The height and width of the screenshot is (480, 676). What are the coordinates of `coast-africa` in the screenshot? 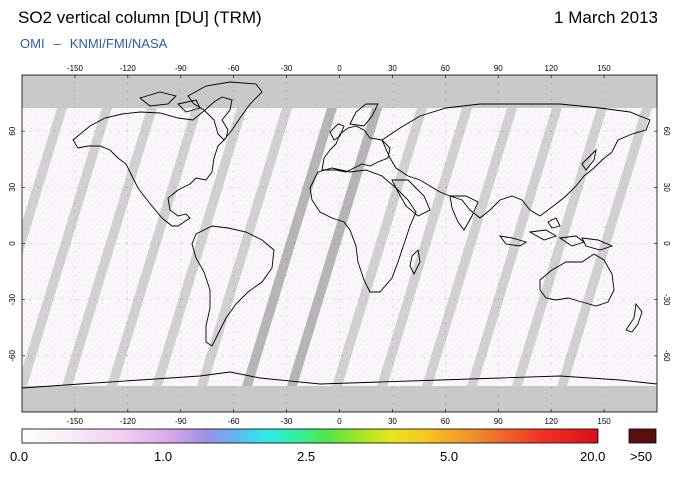 It's located at (363, 230).